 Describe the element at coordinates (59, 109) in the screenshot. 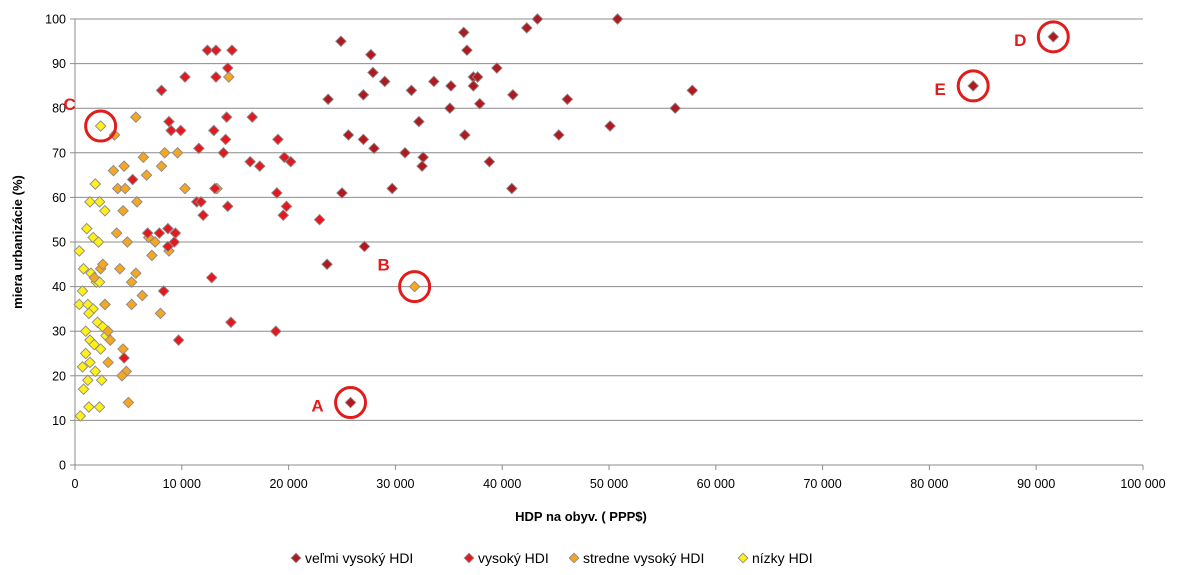

I see `y-tick-label: 80` at that location.